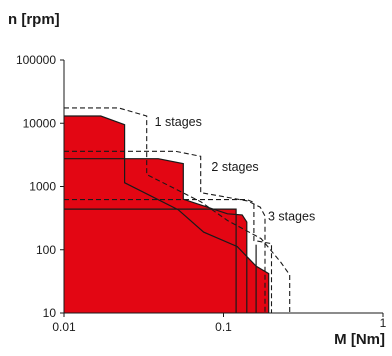 This screenshot has width=392, height=356. I want to click on annotation-1: 2 stages, so click(234, 167).